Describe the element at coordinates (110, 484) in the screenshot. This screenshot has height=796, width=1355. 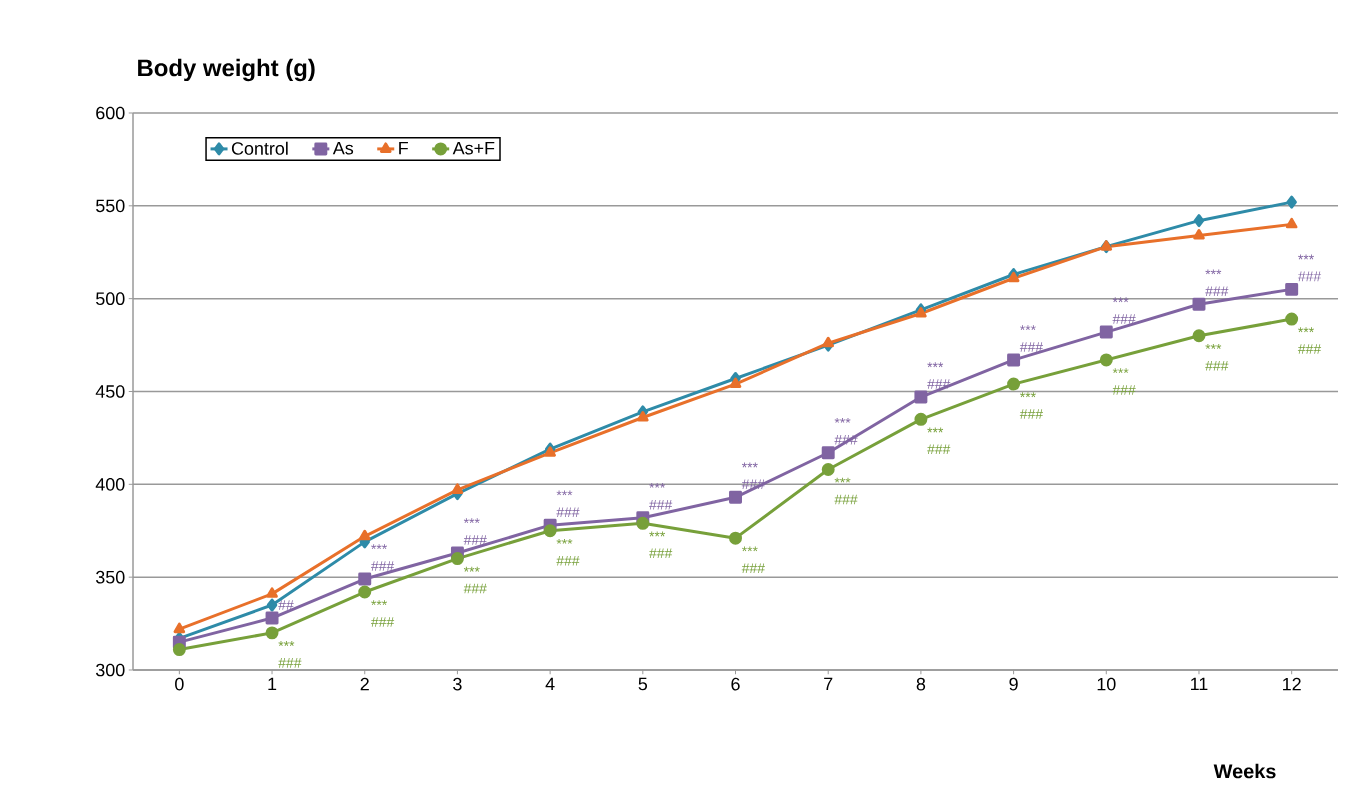
I see `y-tick-label: 400` at that location.